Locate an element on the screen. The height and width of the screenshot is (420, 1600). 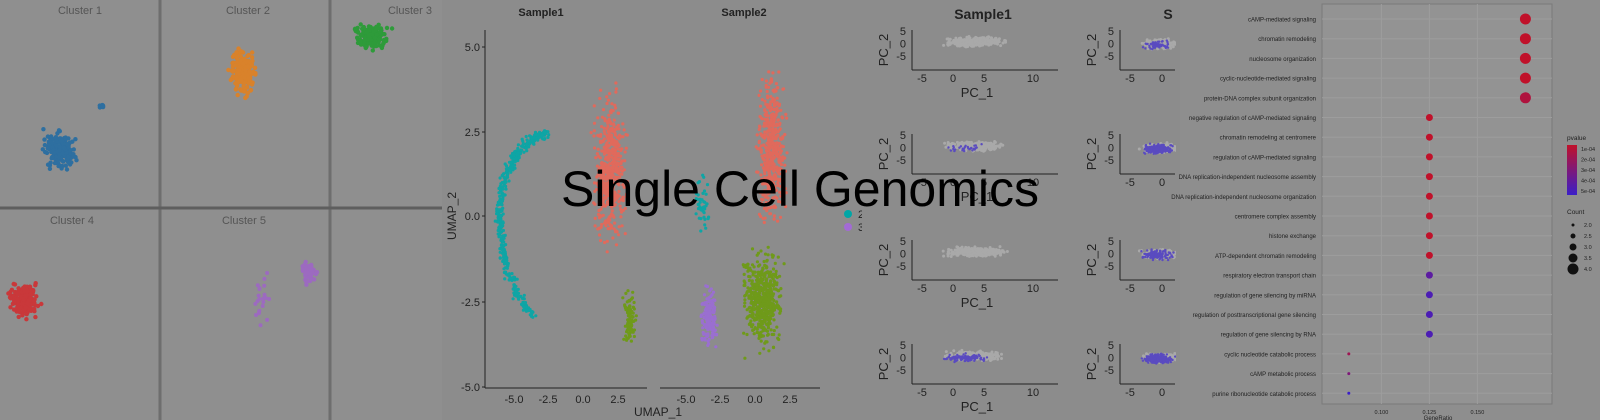
cluster-1-outlier is located at coordinates (101, 106).